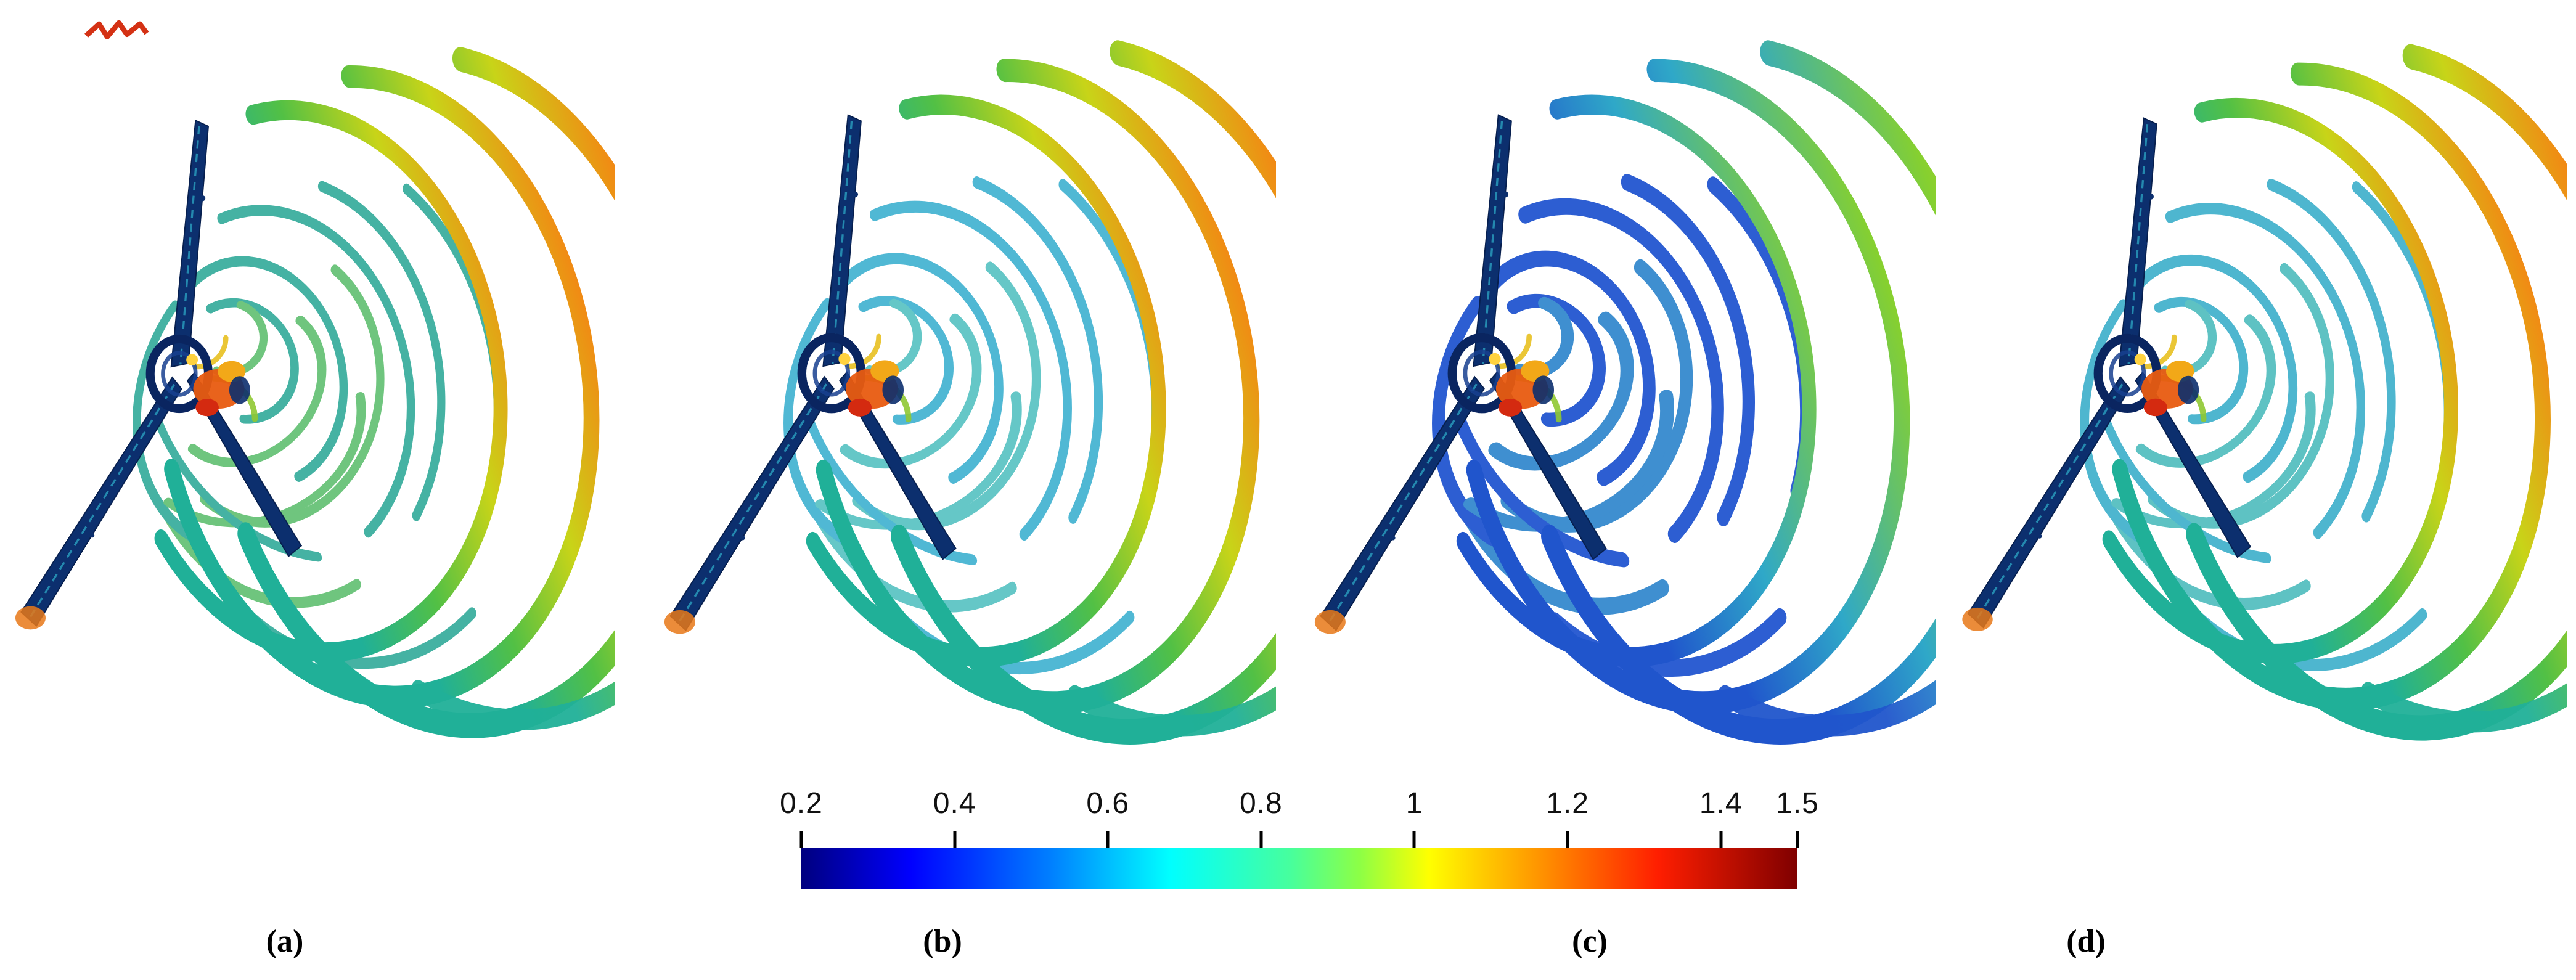  I want to click on colorbar-tick-label: 0.2, so click(801, 803).